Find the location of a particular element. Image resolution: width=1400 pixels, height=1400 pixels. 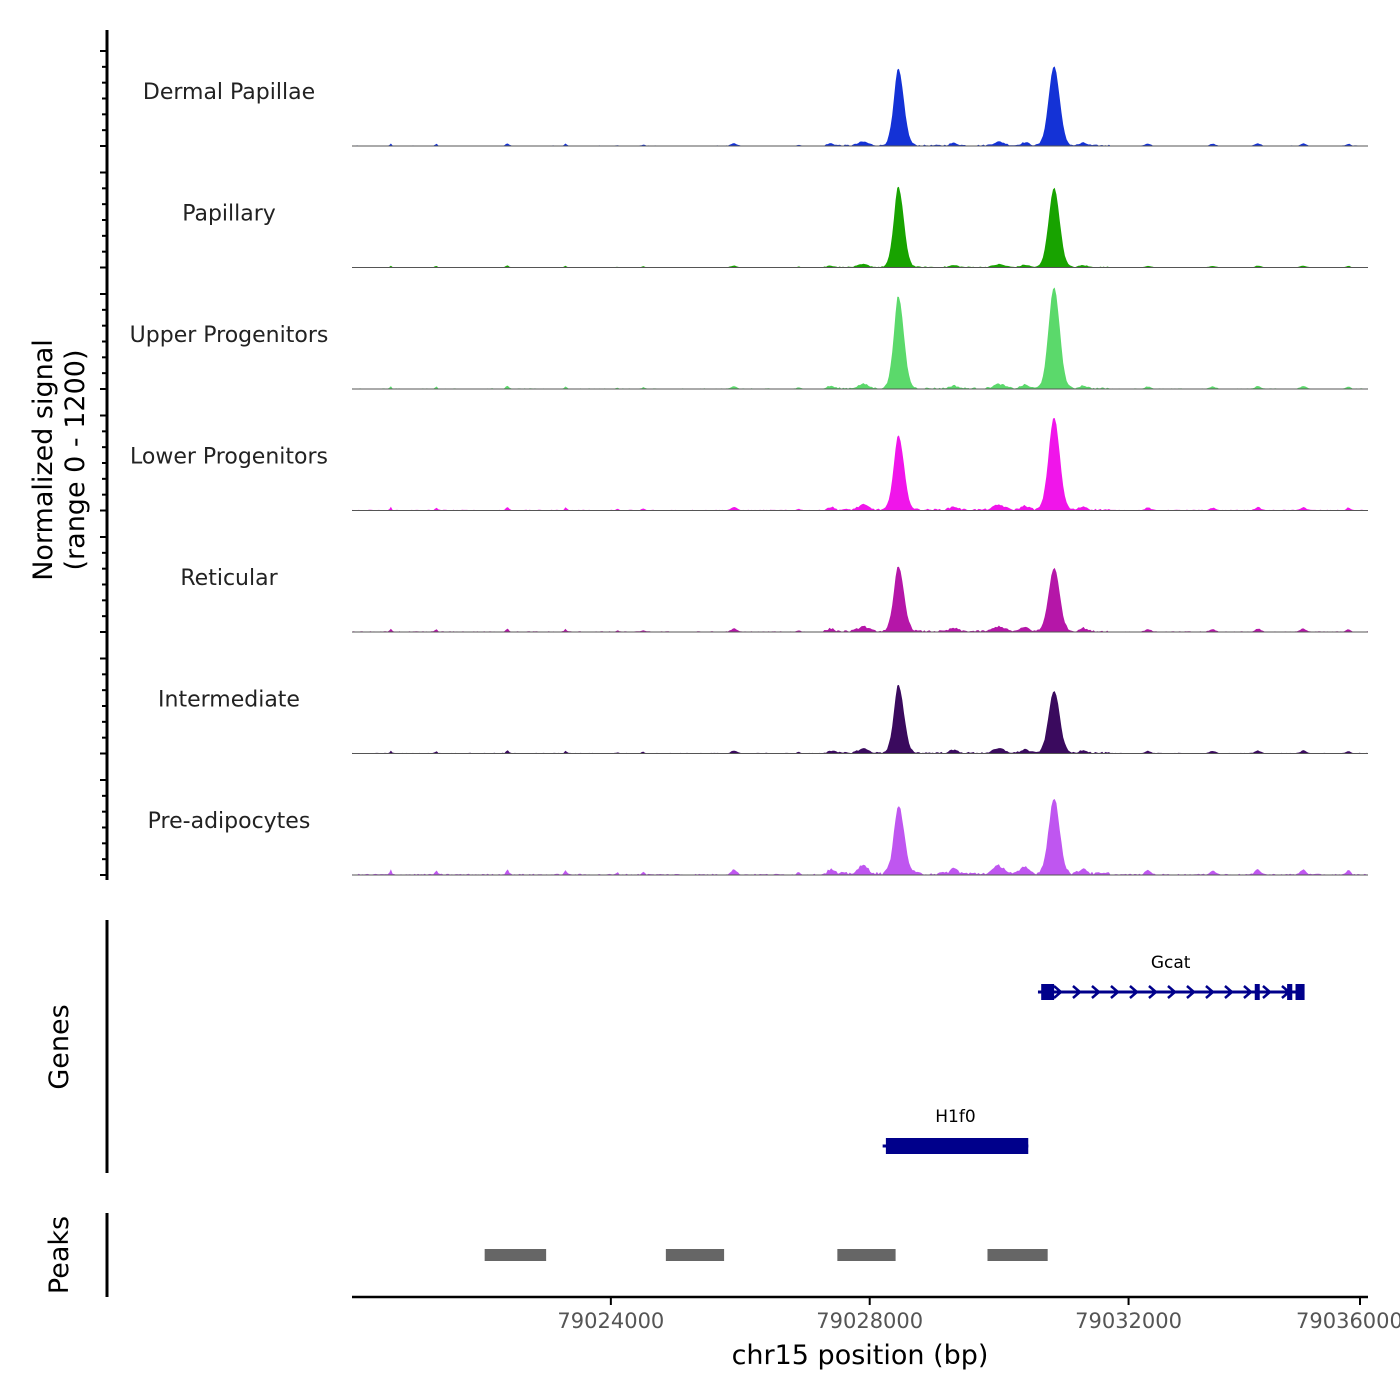

x-tick-label: 79028000 is located at coordinates (869, 1321).